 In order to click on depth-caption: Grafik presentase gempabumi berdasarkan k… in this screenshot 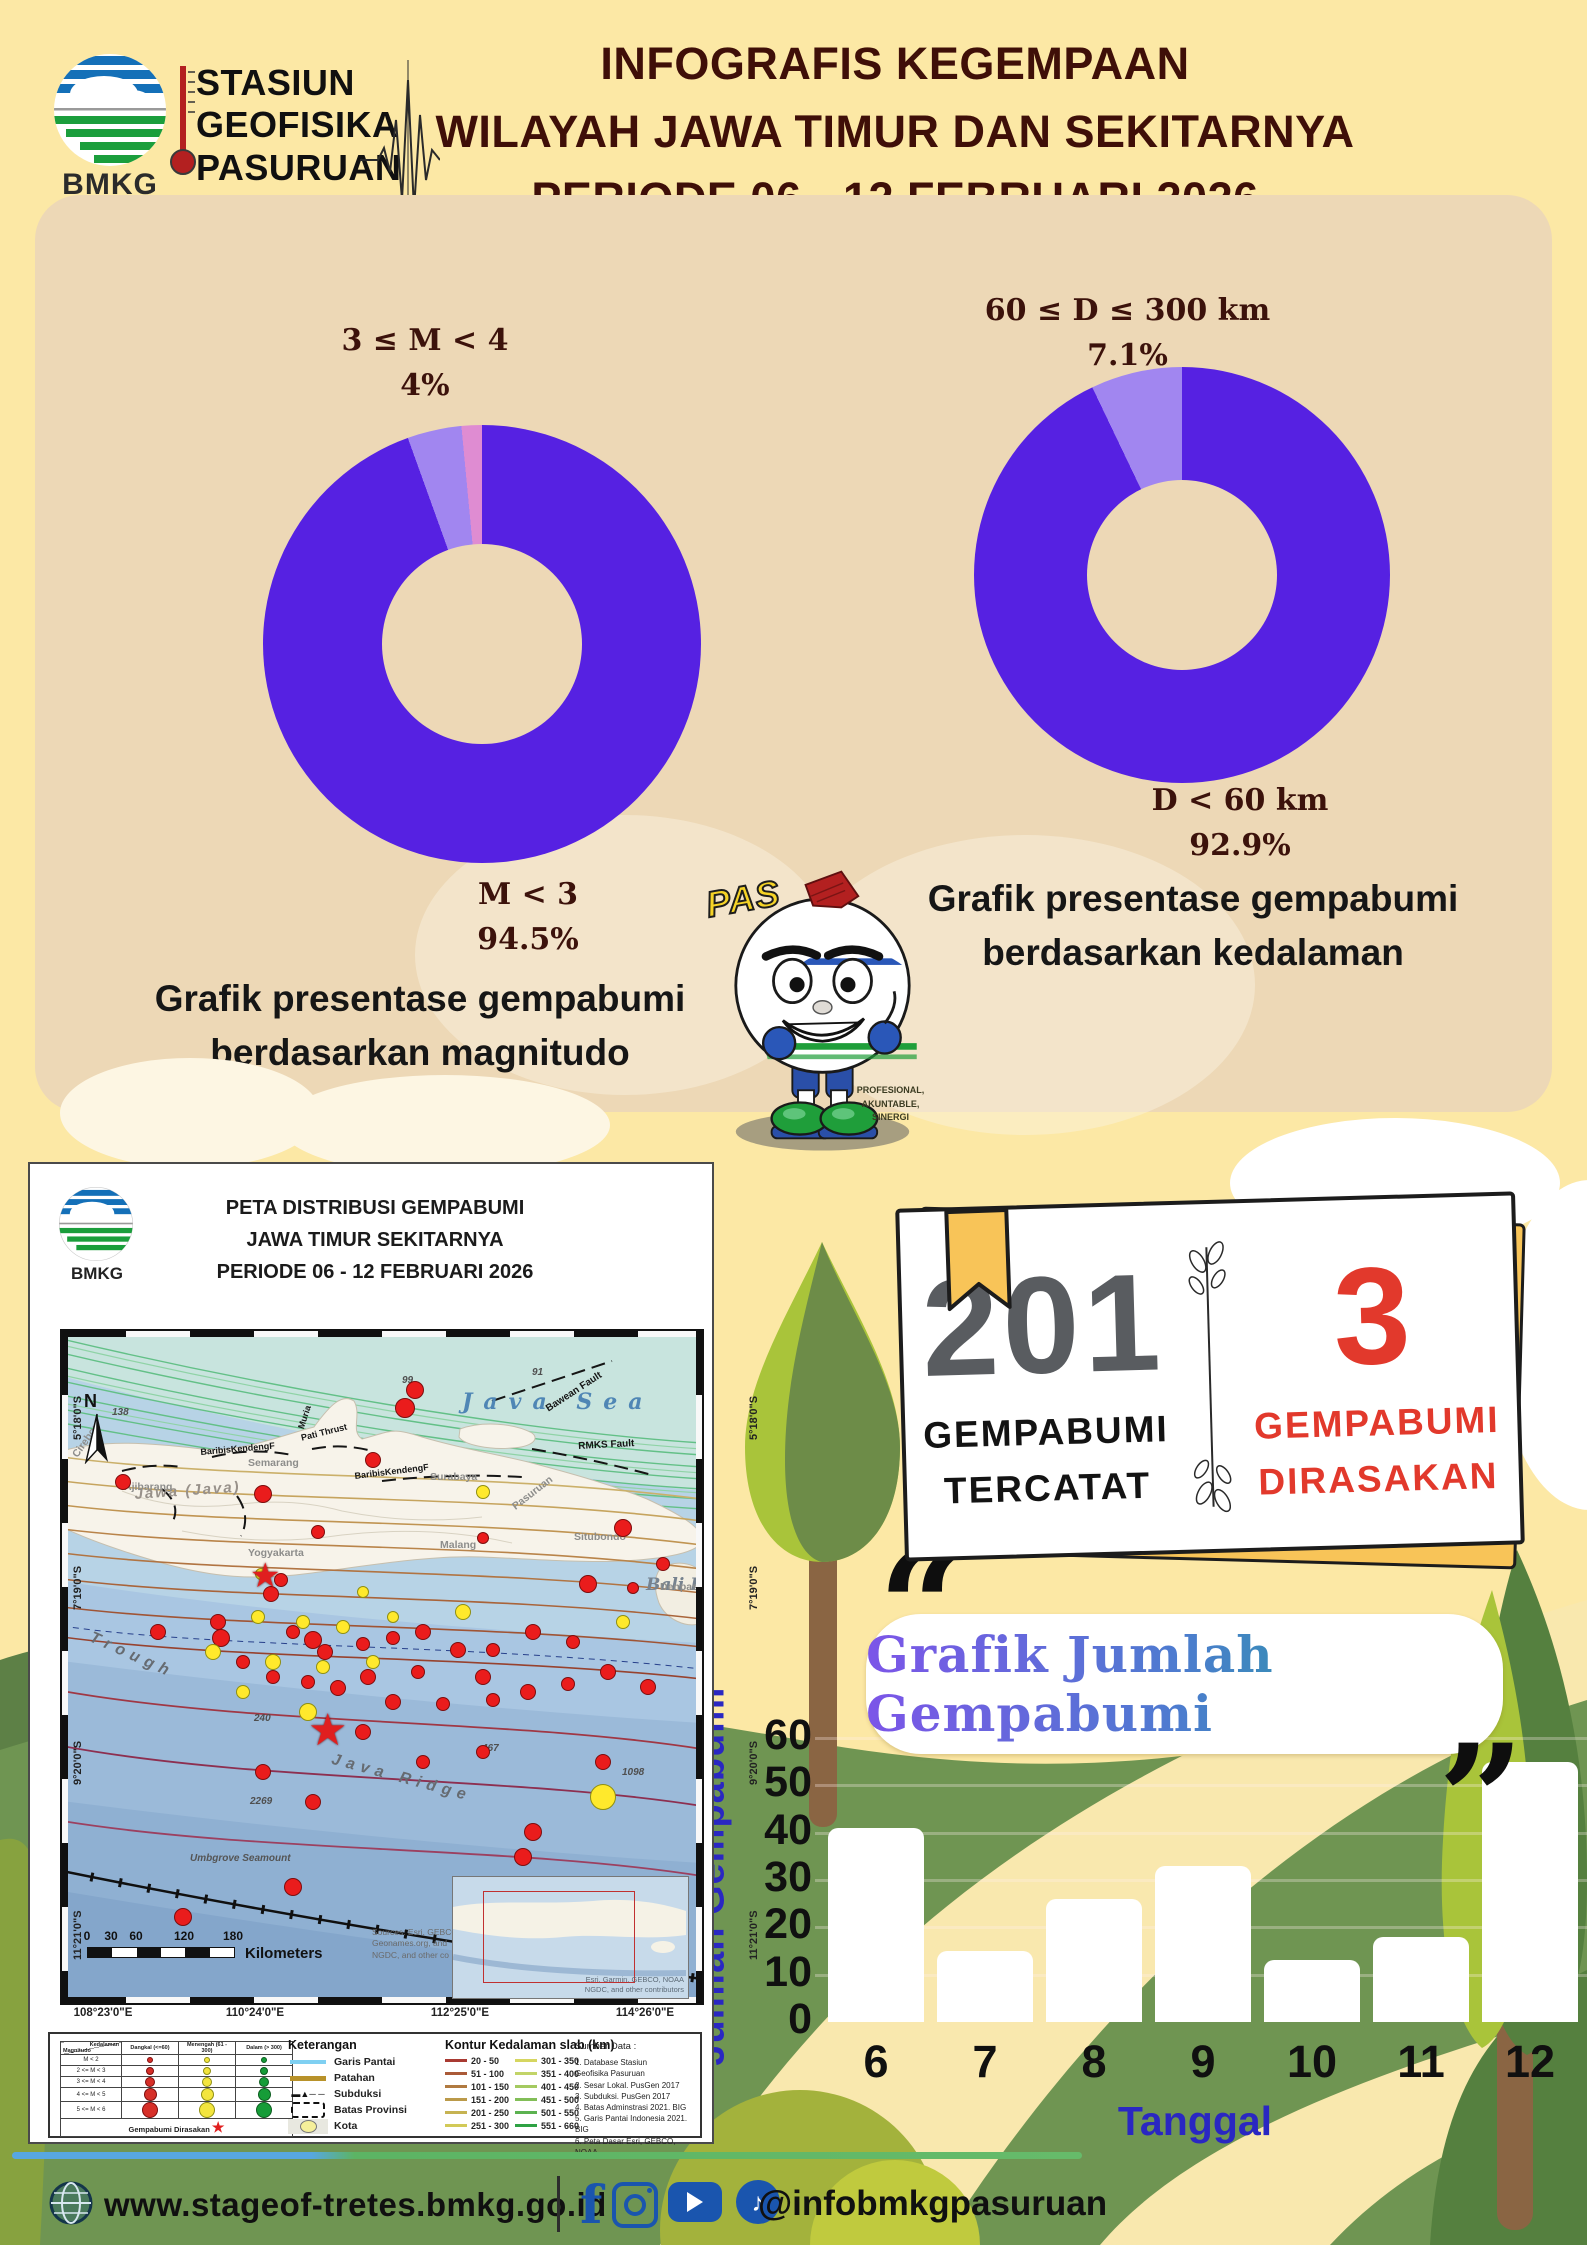, I will do `click(1193, 925)`.